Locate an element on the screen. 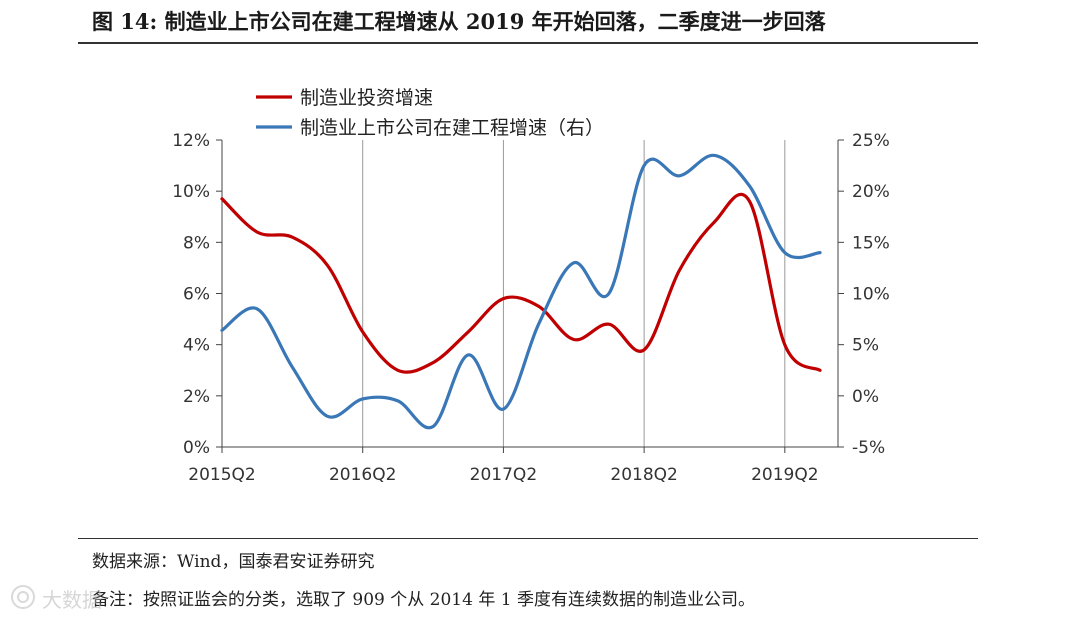 The width and height of the screenshot is (1080, 618). right-axis-tick-label: 20% is located at coordinates (871, 192).